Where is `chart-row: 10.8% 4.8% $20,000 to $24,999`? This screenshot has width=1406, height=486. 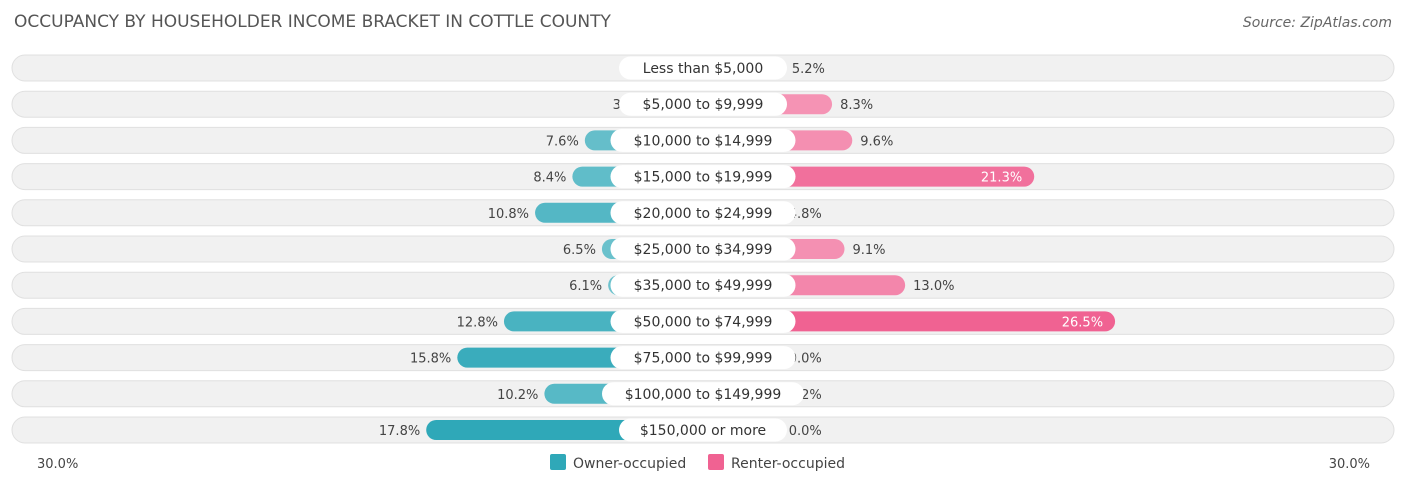 chart-row: 10.8% 4.8% $20,000 to $24,999 is located at coordinates (703, 213).